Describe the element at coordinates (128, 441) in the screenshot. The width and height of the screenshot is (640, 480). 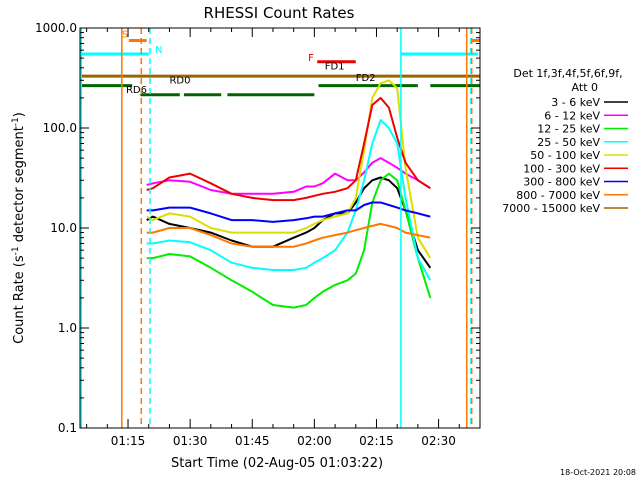
I see `x-tick-label: 01:15` at that location.